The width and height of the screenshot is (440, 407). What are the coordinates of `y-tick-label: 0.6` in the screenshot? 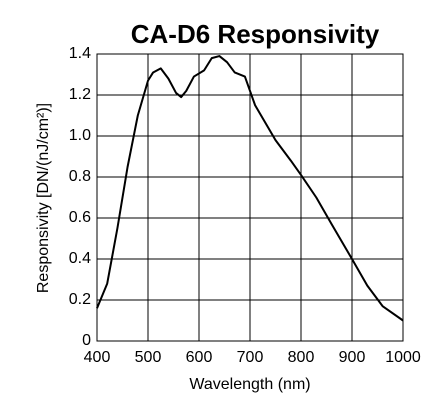 It's located at (80, 217).